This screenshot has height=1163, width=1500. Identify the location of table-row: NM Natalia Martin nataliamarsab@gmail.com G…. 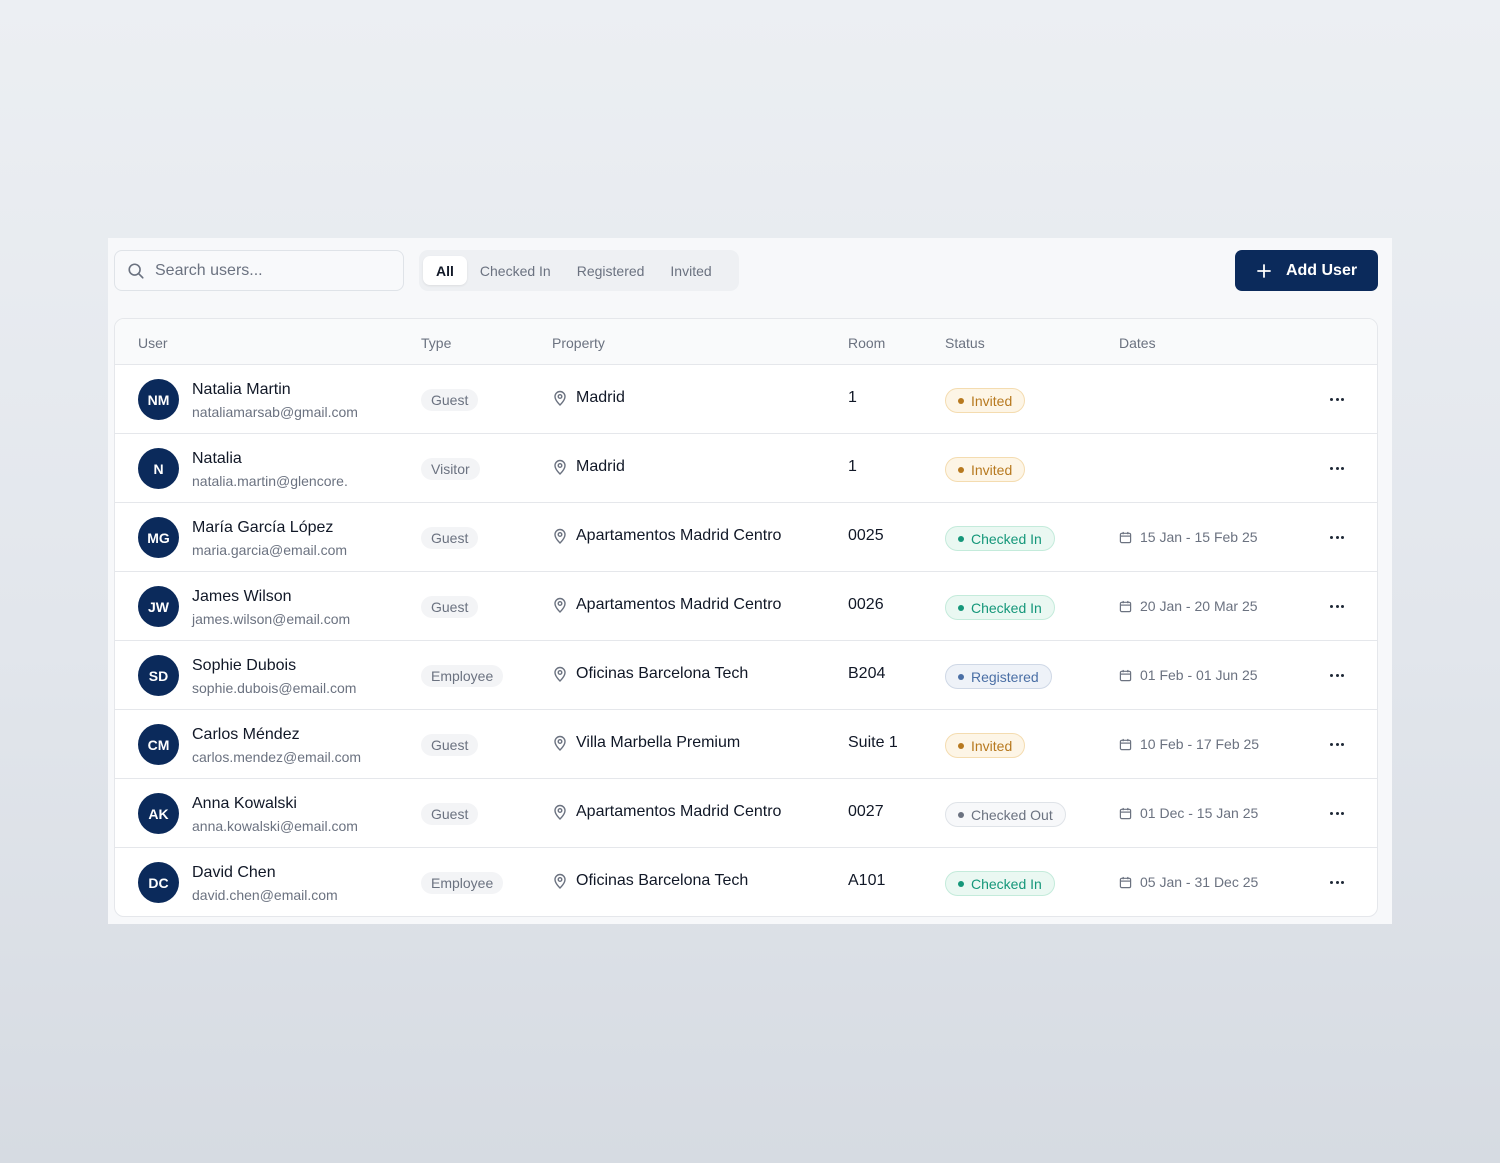
(746, 399).